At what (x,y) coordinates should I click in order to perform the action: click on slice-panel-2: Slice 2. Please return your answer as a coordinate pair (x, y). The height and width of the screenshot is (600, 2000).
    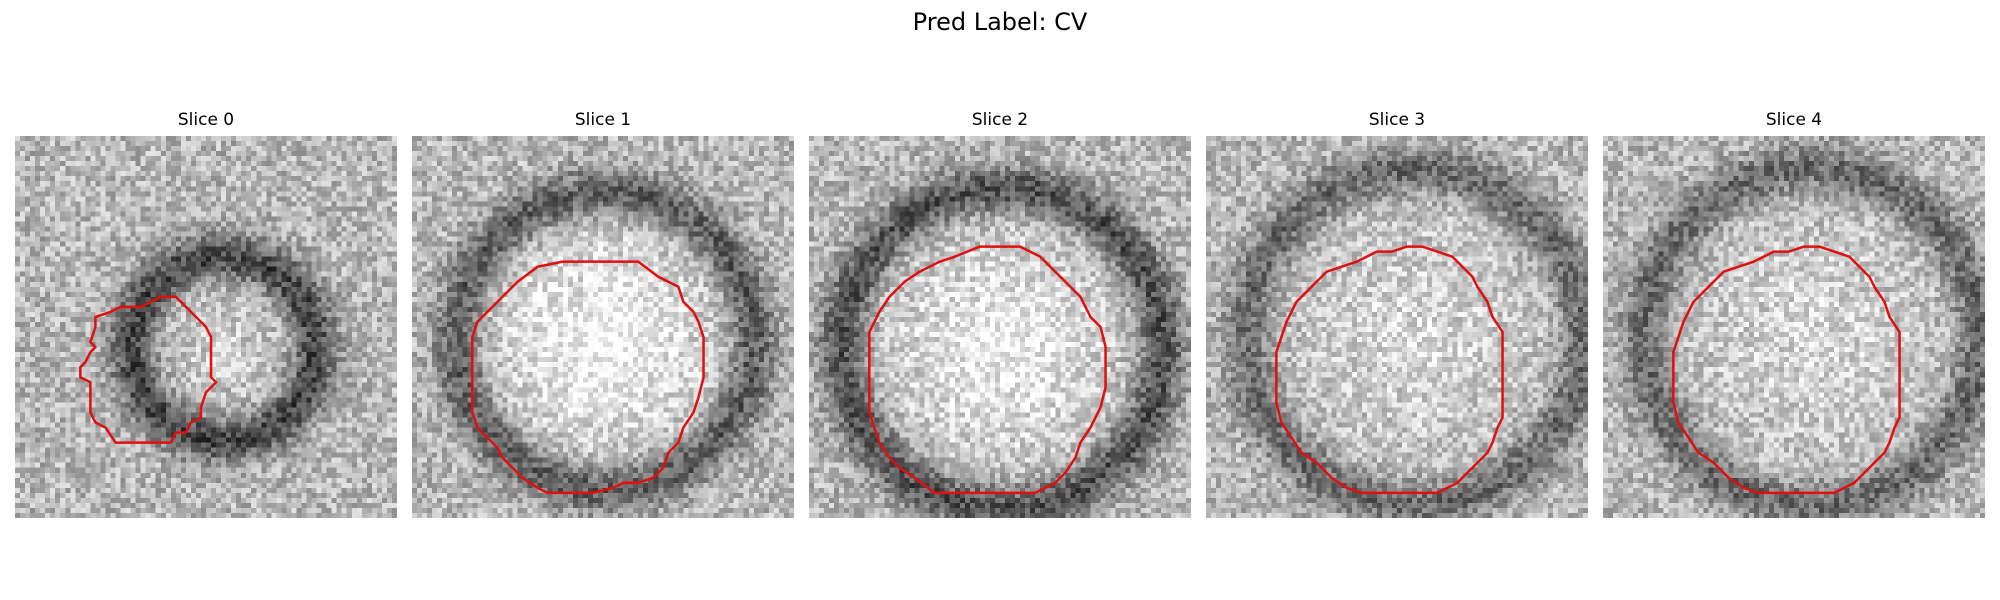
    Looking at the image, I should click on (1000, 313).